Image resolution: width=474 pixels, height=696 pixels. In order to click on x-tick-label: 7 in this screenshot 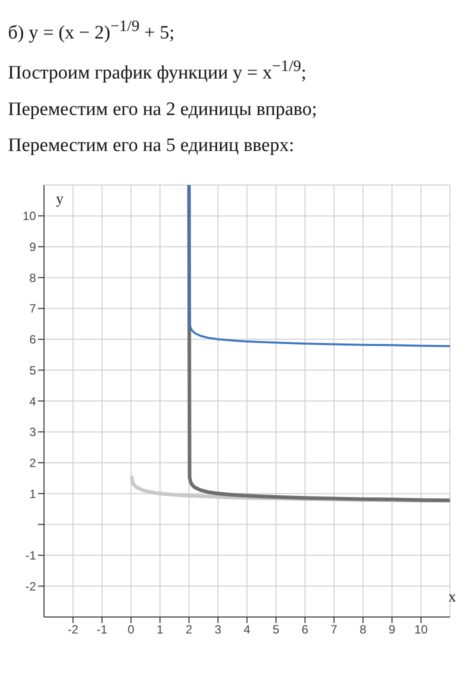, I will do `click(334, 629)`.